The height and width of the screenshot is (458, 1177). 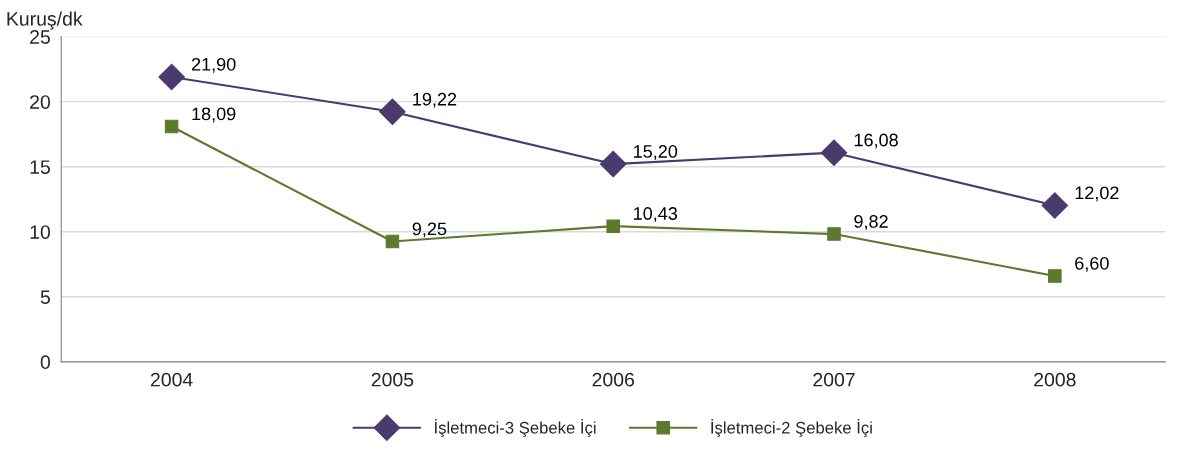 What do you see at coordinates (1097, 194) in the screenshot?
I see `data-label: 12,02` at bounding box center [1097, 194].